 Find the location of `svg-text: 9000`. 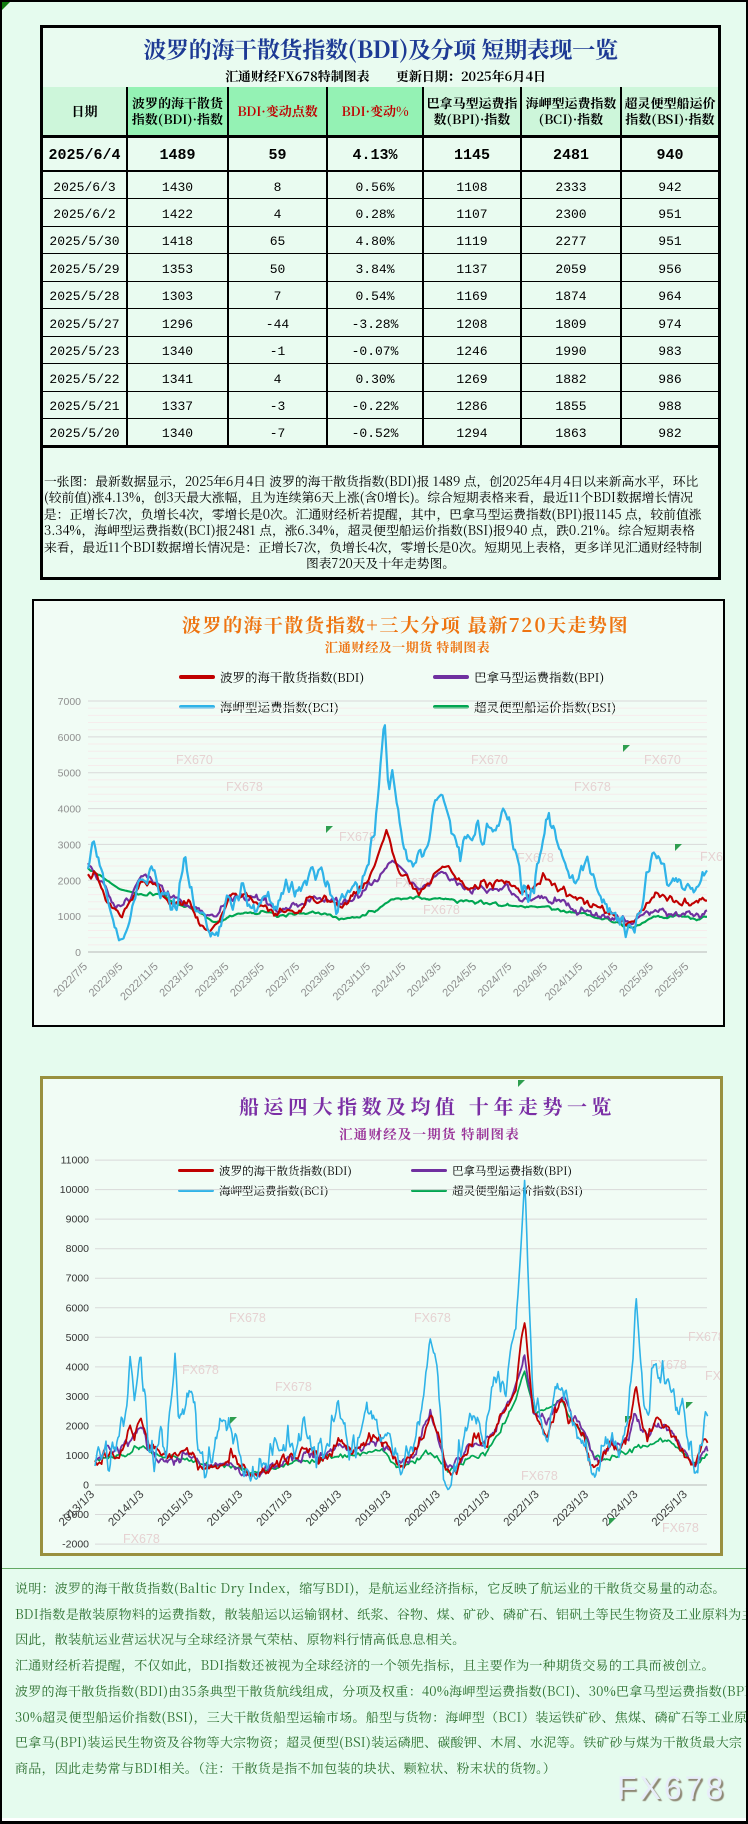

svg-text: 9000 is located at coordinates (78, 1220).